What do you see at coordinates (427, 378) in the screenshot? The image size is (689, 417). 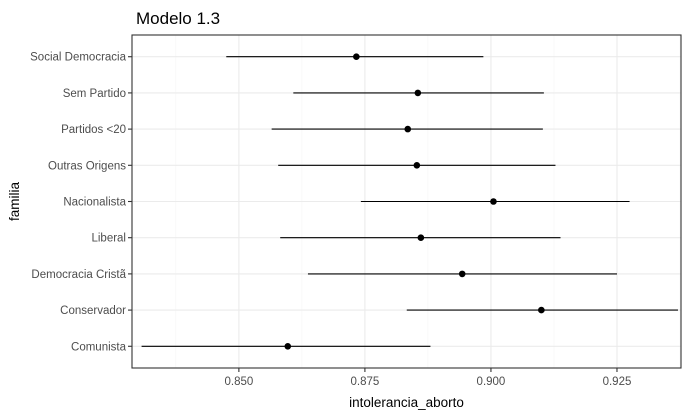 I see `x-axis: 0.850 0.875 0.900 0.925` at bounding box center [427, 378].